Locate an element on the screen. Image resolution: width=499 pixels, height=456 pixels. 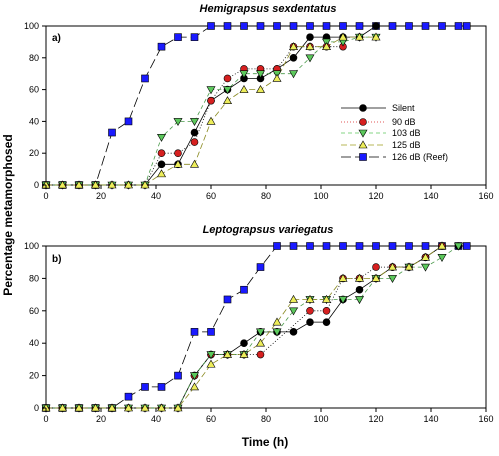
panel-a-x-tick-label: 80 is located at coordinates (266, 196).